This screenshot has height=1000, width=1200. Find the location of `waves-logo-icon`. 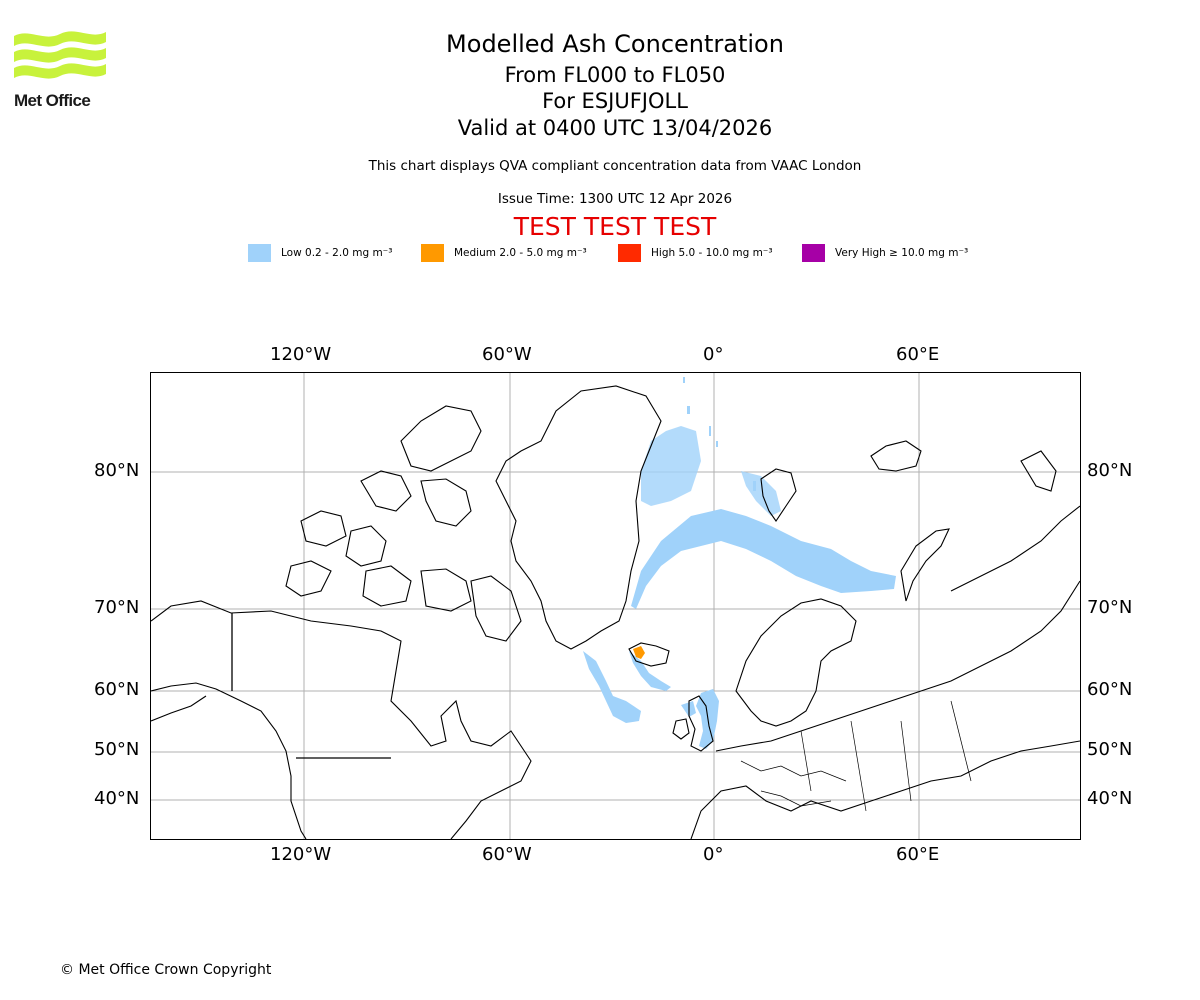

waves-logo-icon is located at coordinates (60, 55).